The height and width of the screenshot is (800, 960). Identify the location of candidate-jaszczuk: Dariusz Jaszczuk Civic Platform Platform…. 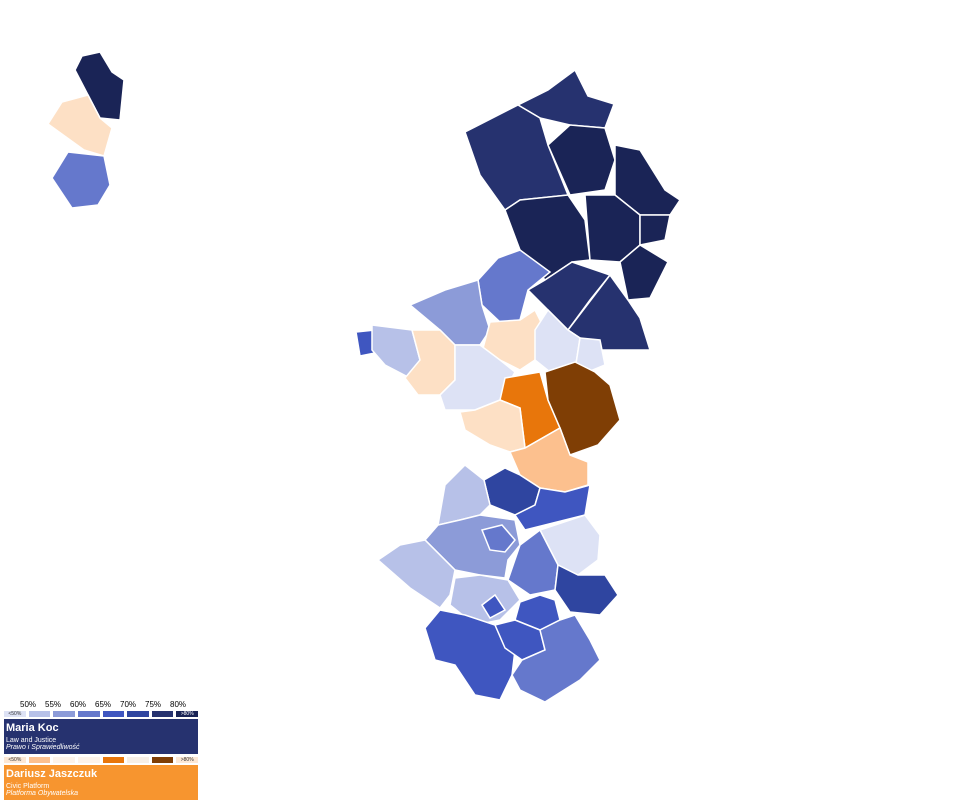
(101, 782).